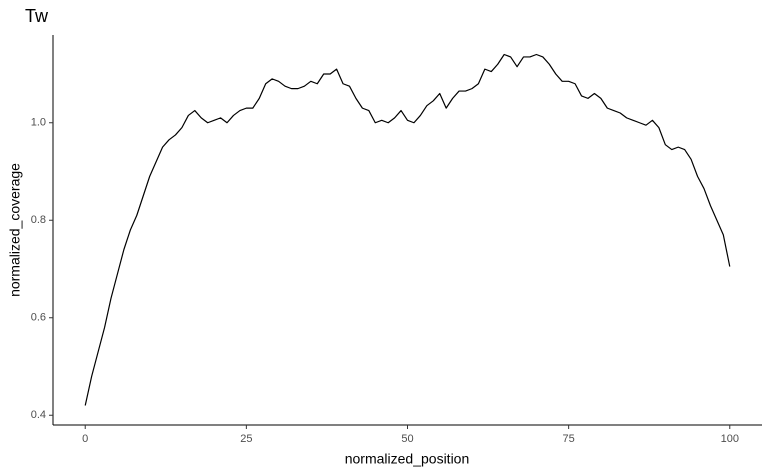 This screenshot has width=770, height=475. I want to click on chart-title: Tw, so click(37, 16).